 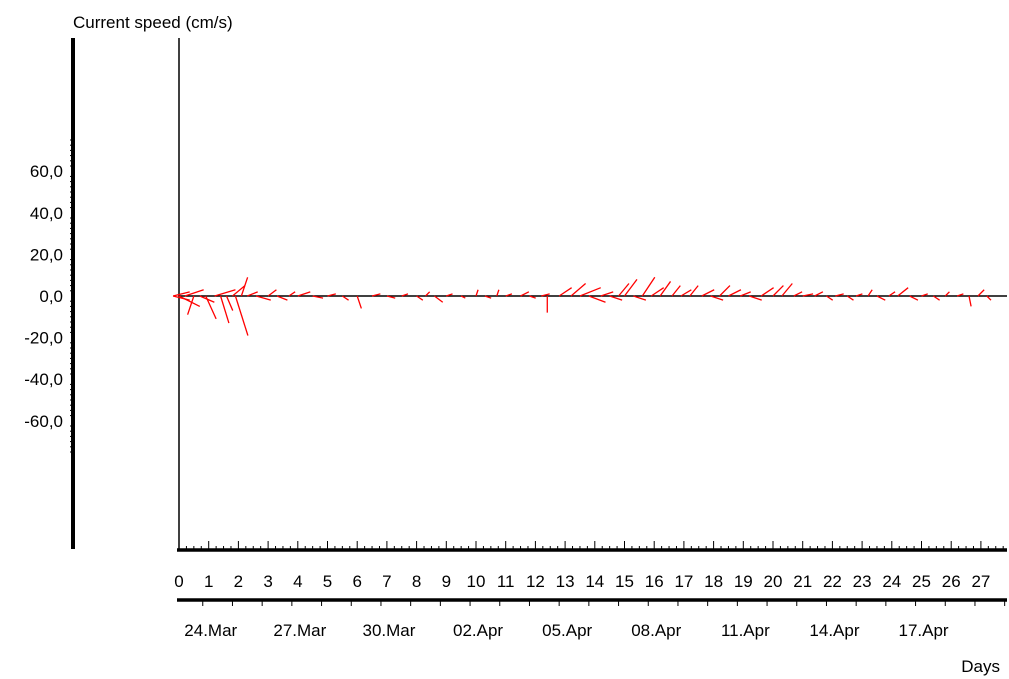 What do you see at coordinates (924, 630) in the screenshot?
I see `date-tick-label: 17.Apr` at bounding box center [924, 630].